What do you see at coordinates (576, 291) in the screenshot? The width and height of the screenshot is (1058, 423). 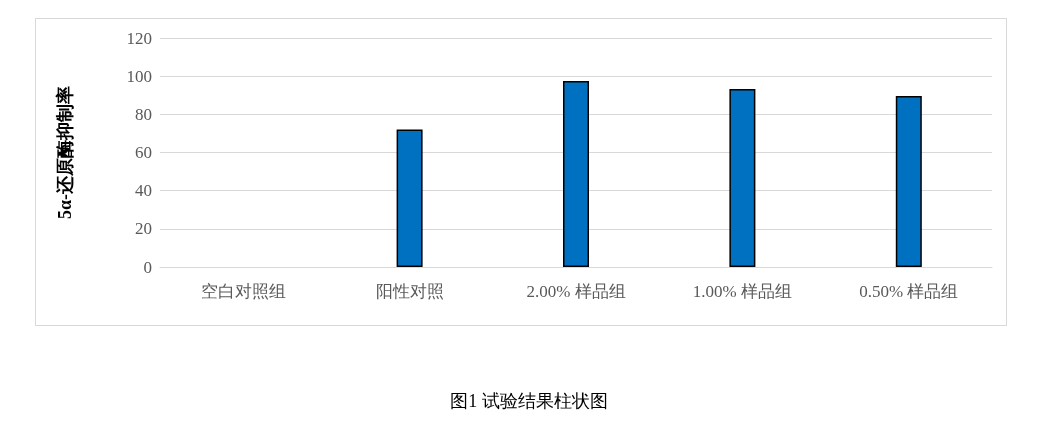 I see `x-tick-label: 2.00% 样品组` at bounding box center [576, 291].